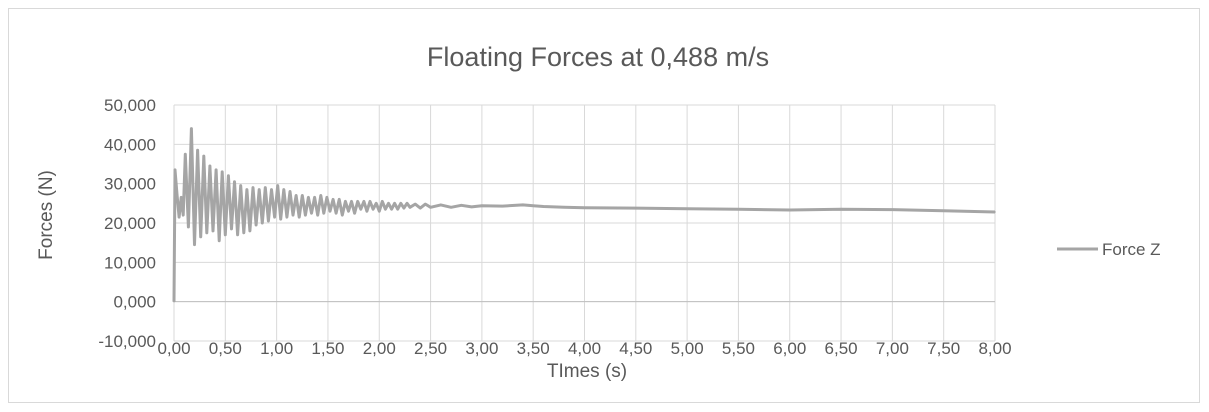  Describe the element at coordinates (841, 348) in the screenshot. I see `x-tick-label: 6,50` at that location.